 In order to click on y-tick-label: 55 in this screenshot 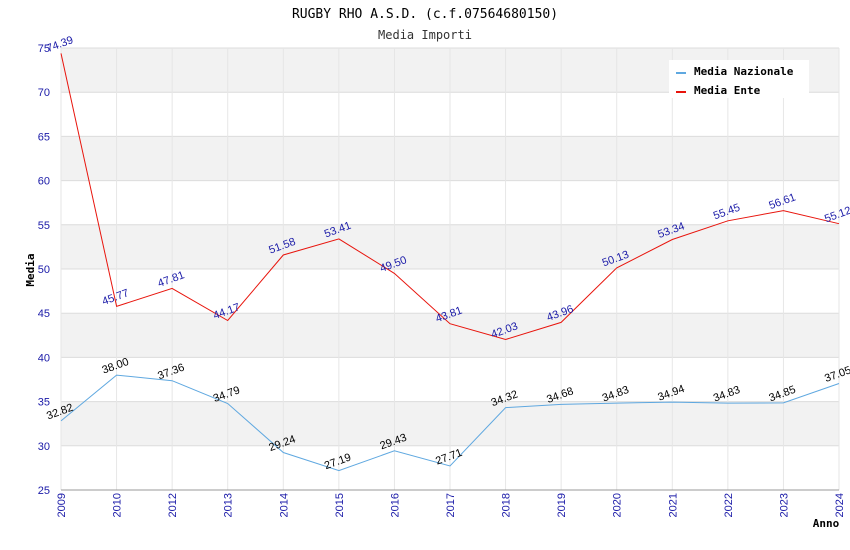, I will do `click(44, 226)`.